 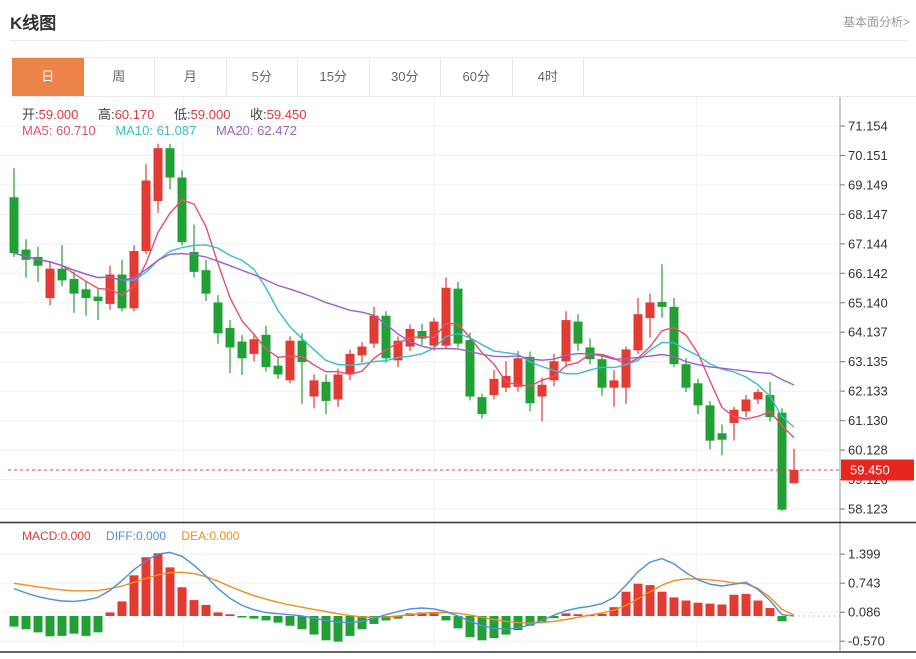 What do you see at coordinates (405, 77) in the screenshot?
I see `tab-period-5: 30分` at bounding box center [405, 77].